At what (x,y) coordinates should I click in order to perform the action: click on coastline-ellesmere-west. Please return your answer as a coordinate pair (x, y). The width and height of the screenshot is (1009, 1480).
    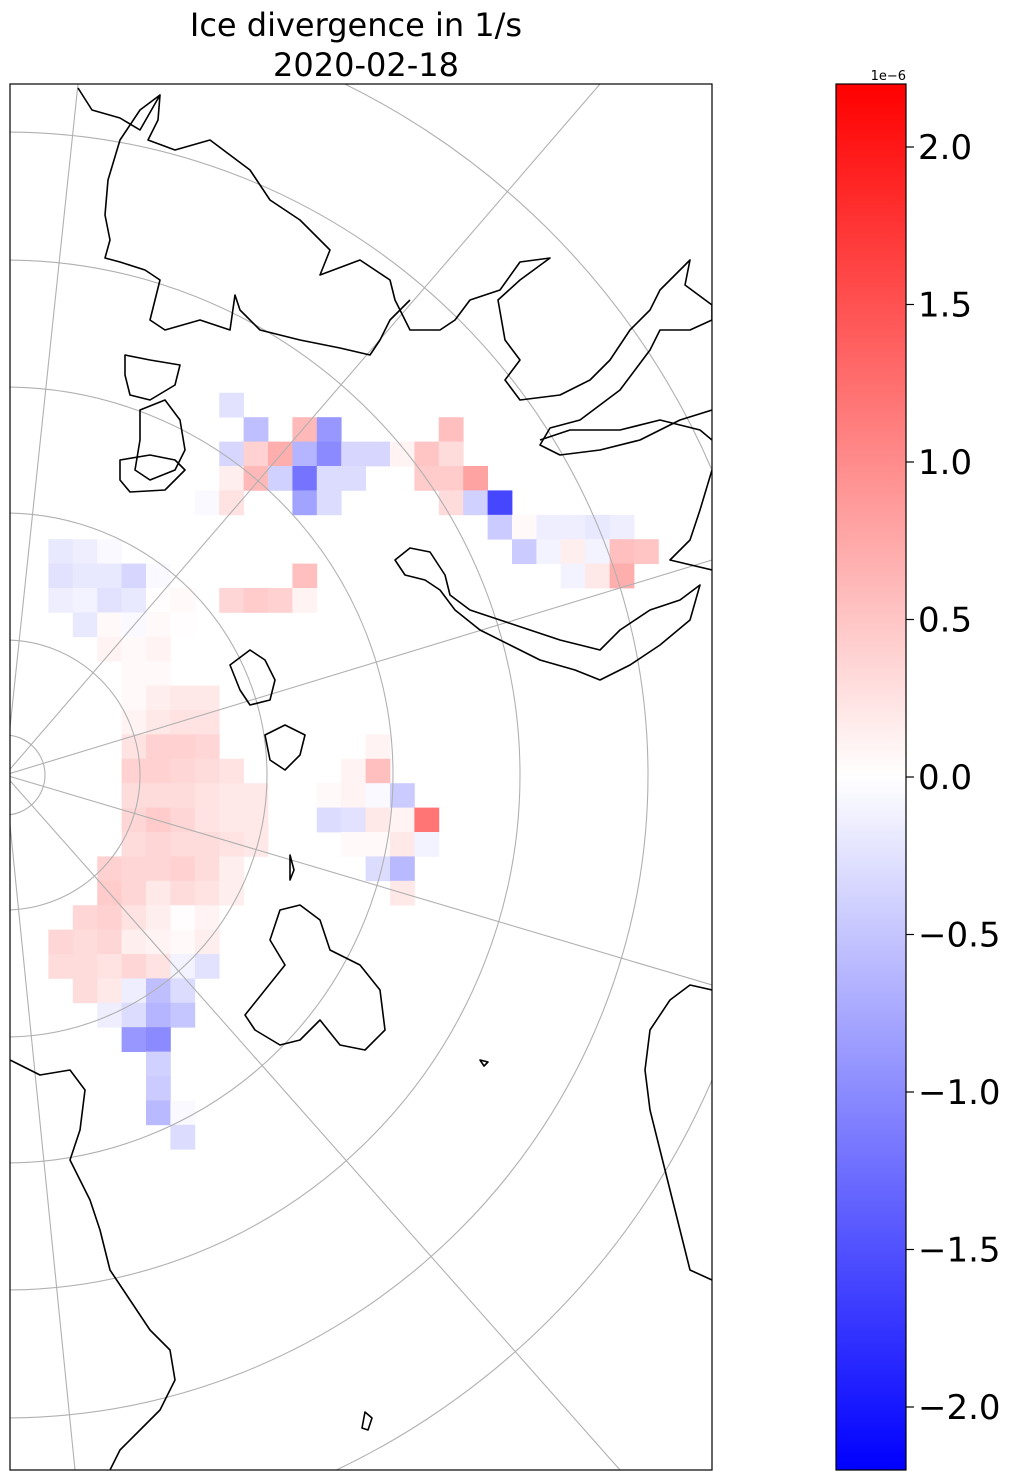
    Looking at the image, I should click on (257, 225).